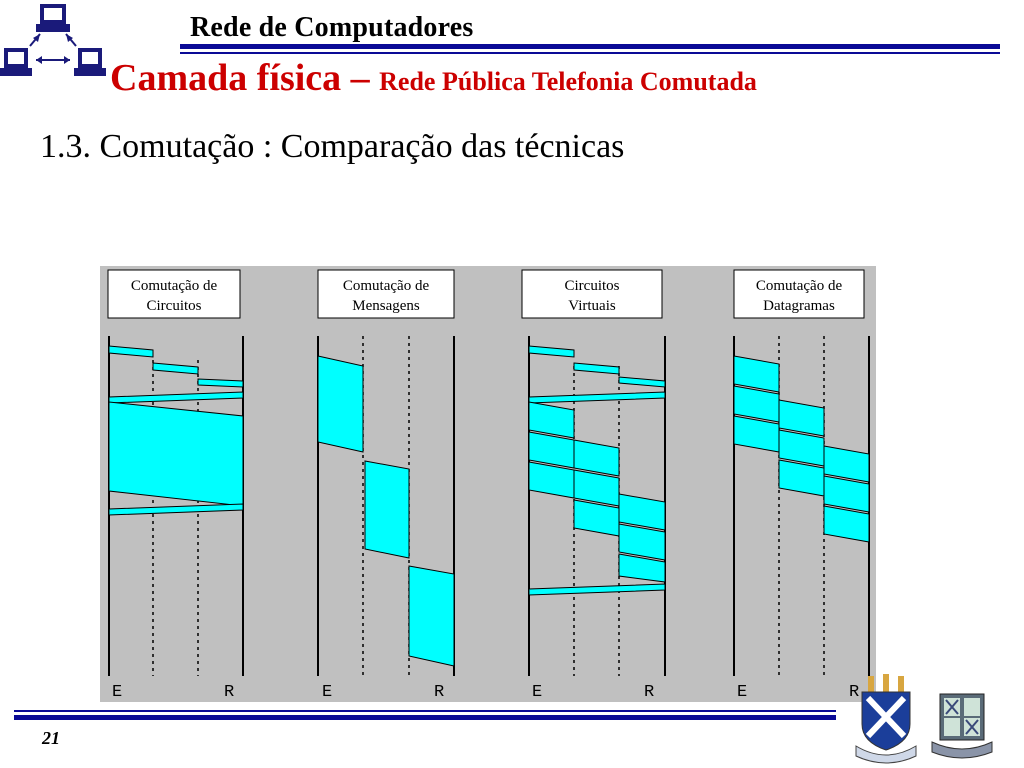 This screenshot has height=768, width=1024. I want to click on data-transfer, so click(176, 454).